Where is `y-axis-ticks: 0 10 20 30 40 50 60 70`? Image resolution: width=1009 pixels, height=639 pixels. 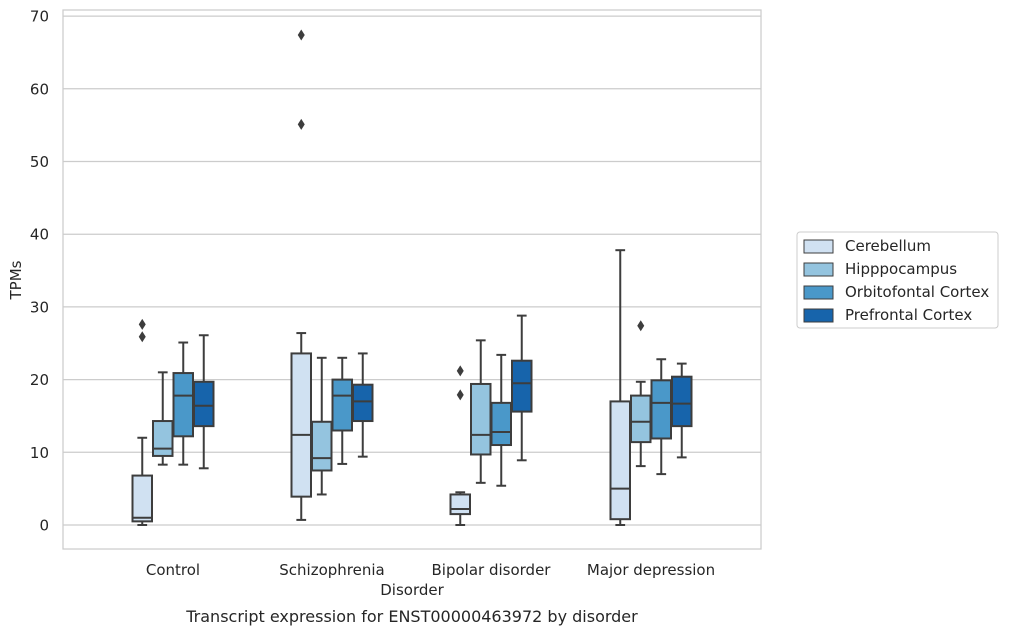 y-axis-ticks: 0 10 20 30 40 50 60 70 is located at coordinates (39, 271).